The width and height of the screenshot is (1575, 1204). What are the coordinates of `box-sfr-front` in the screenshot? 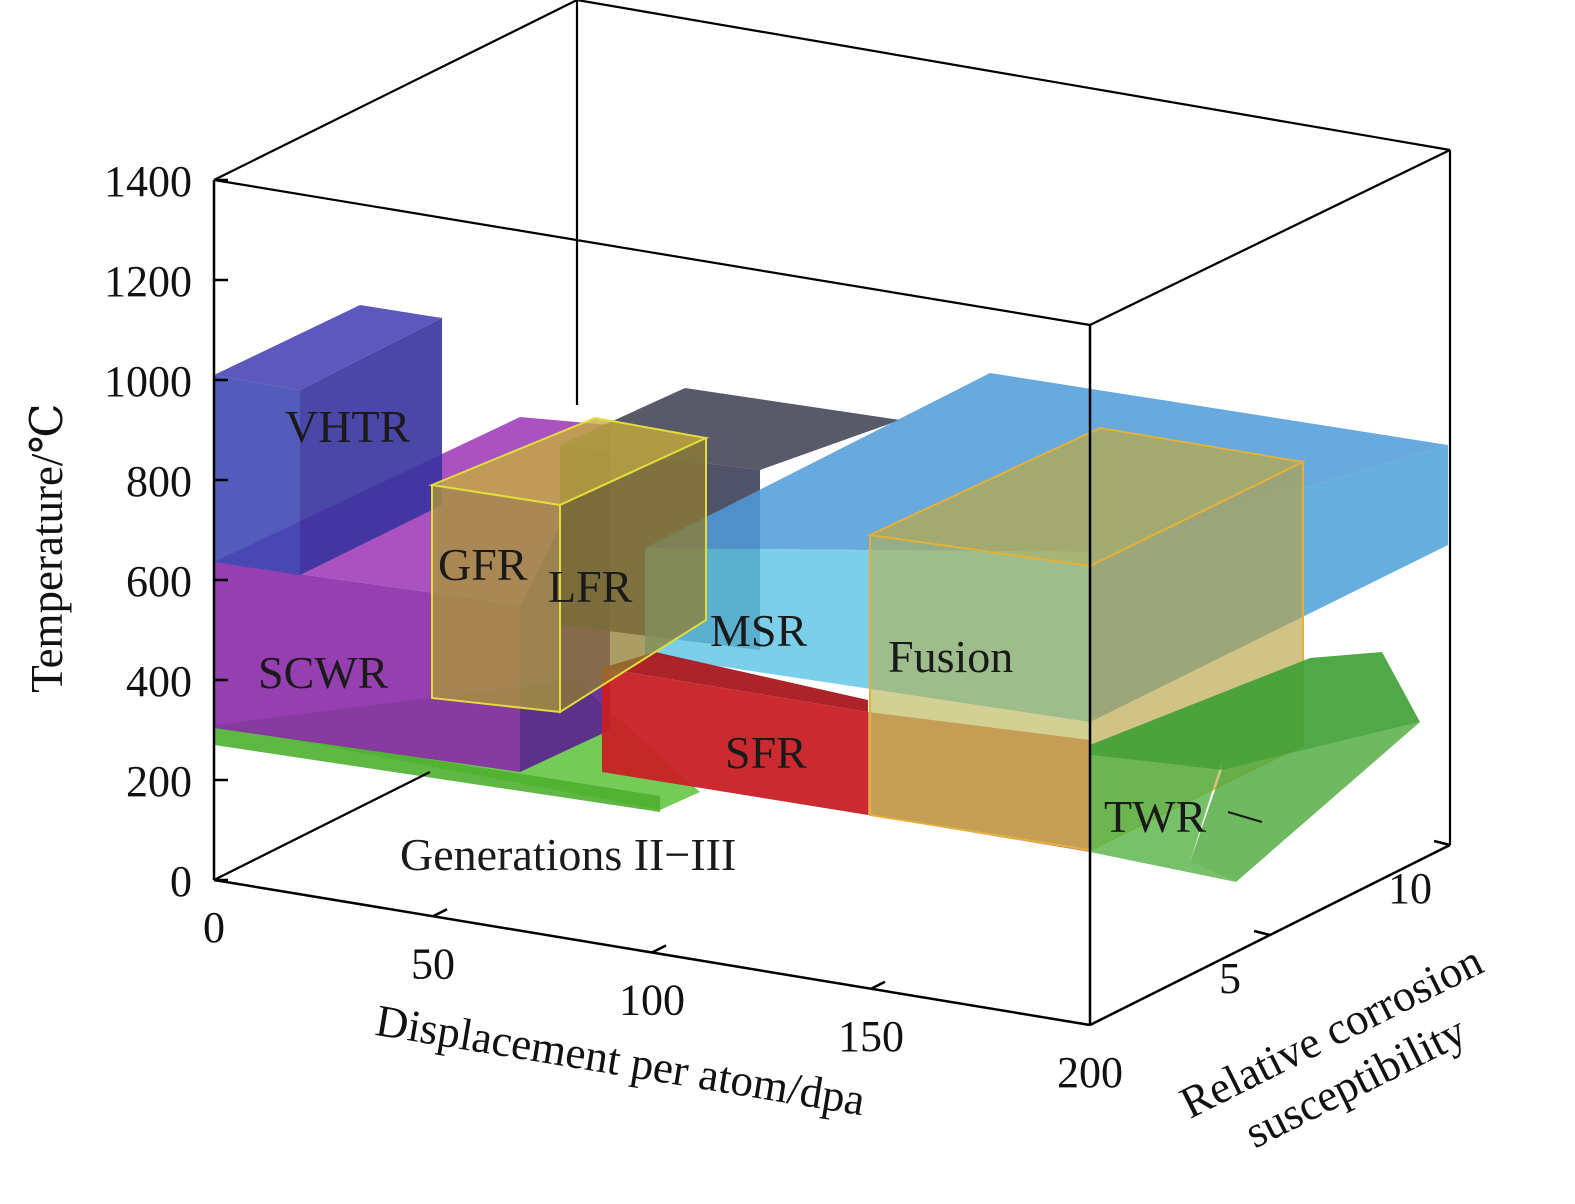 It's located at (735, 741).